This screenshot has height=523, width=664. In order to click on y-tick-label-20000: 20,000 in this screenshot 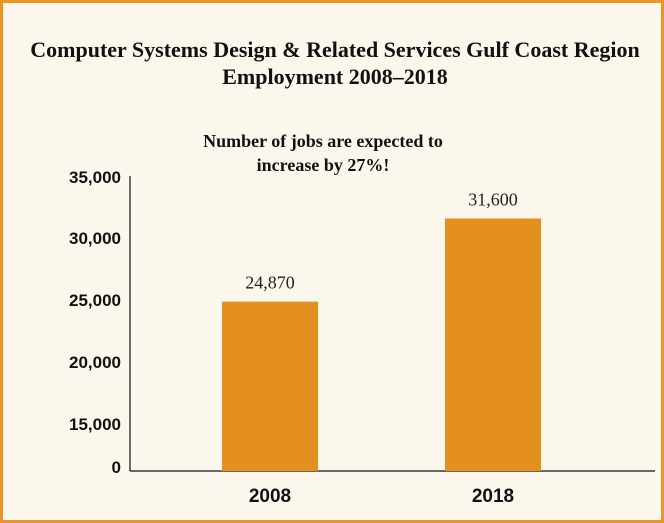, I will do `click(95, 362)`.